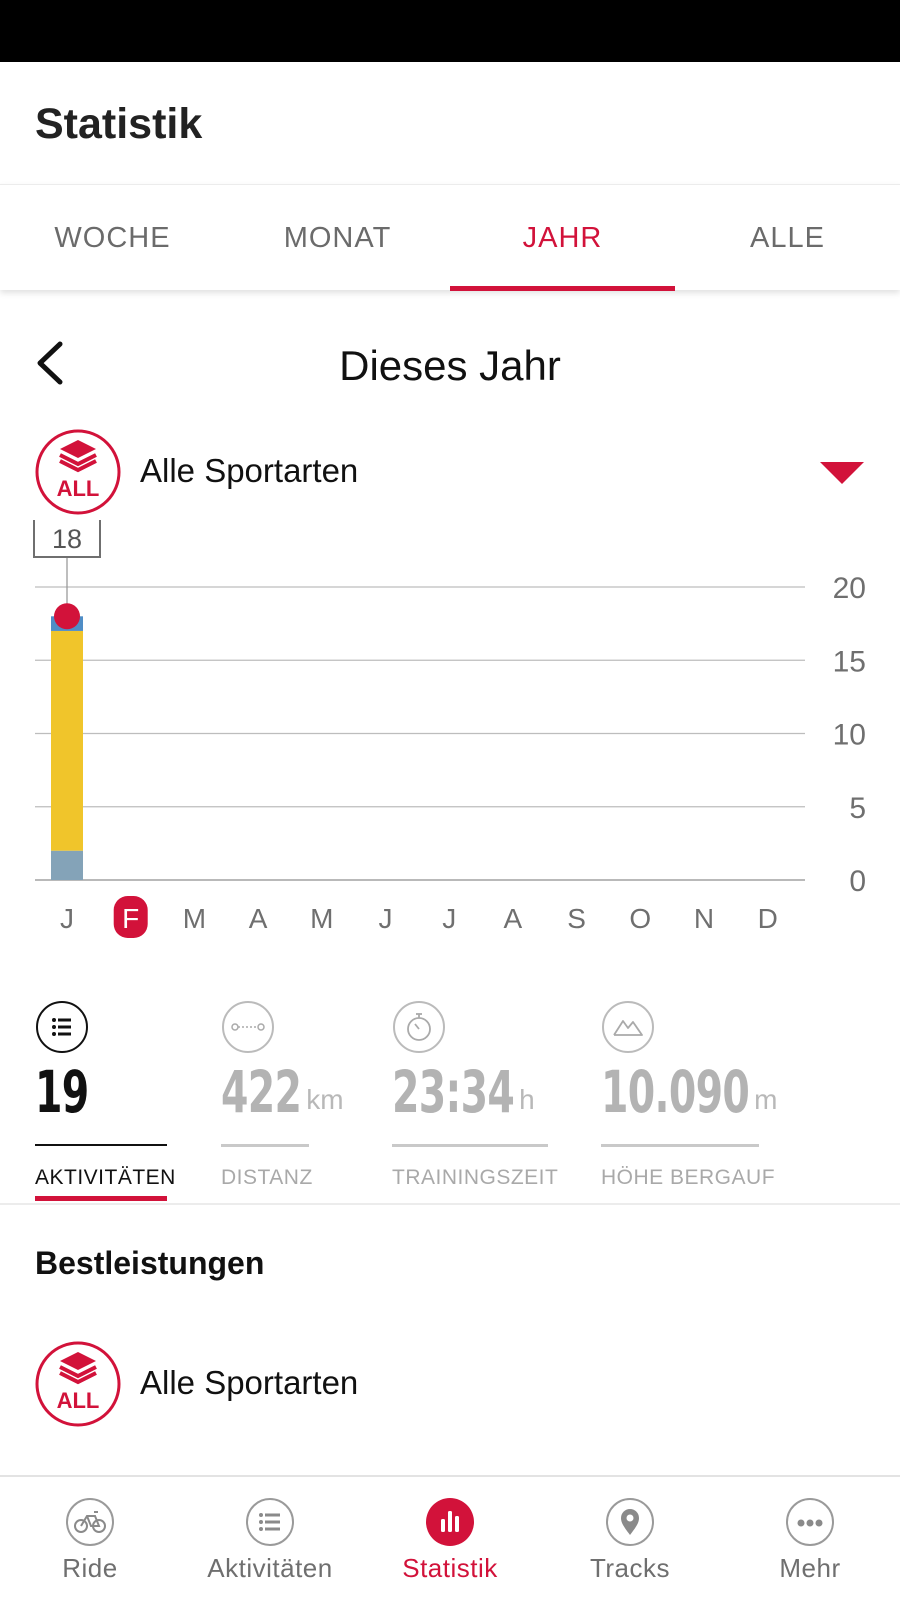  What do you see at coordinates (450, 473) in the screenshot?
I see `sport-filter: ALL Alle Sportarten` at bounding box center [450, 473].